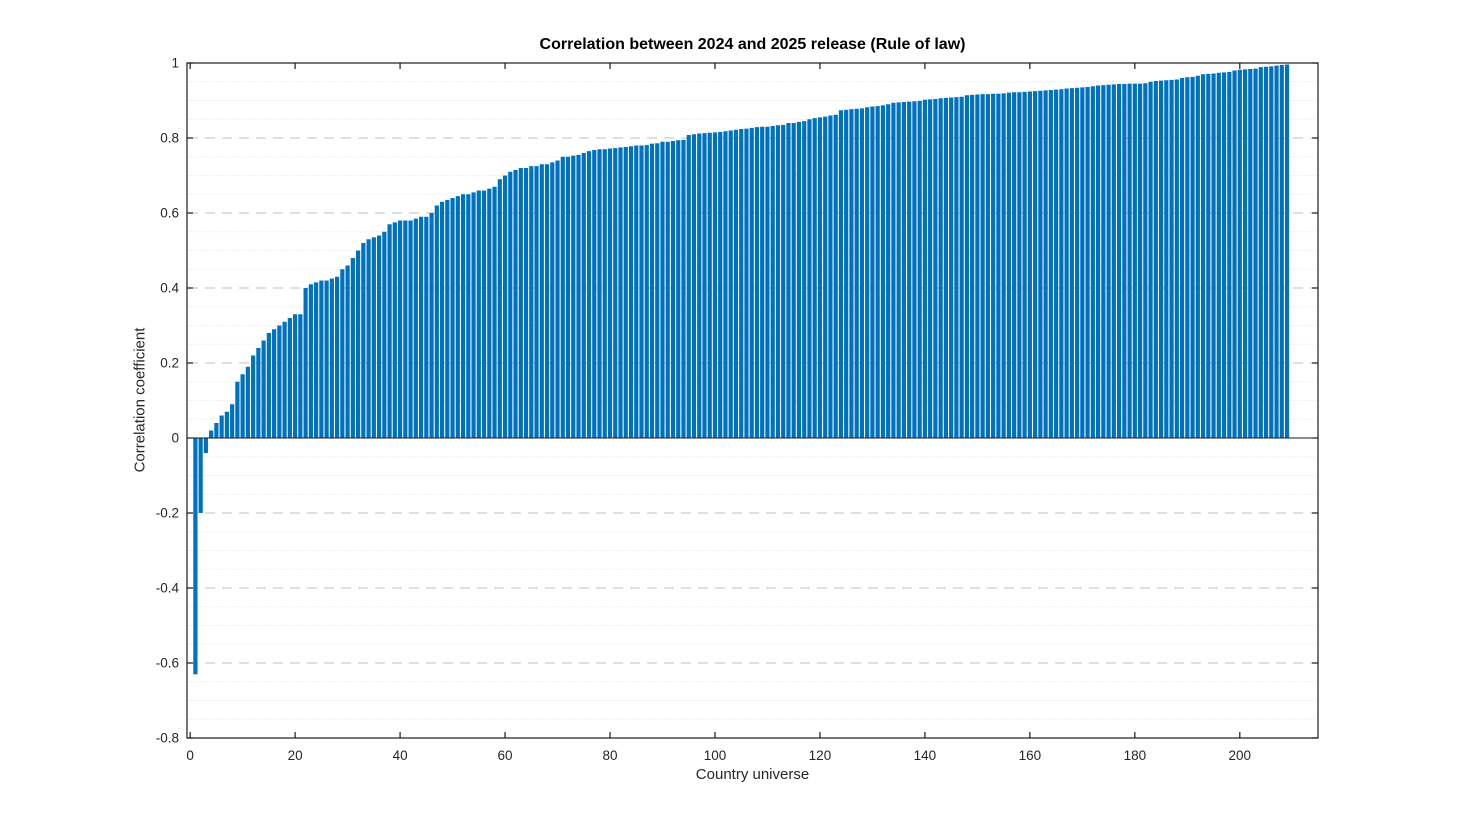 The image size is (1458, 833). Describe the element at coordinates (169, 213) in the screenshot. I see `y-tick-label: 0.6` at that location.